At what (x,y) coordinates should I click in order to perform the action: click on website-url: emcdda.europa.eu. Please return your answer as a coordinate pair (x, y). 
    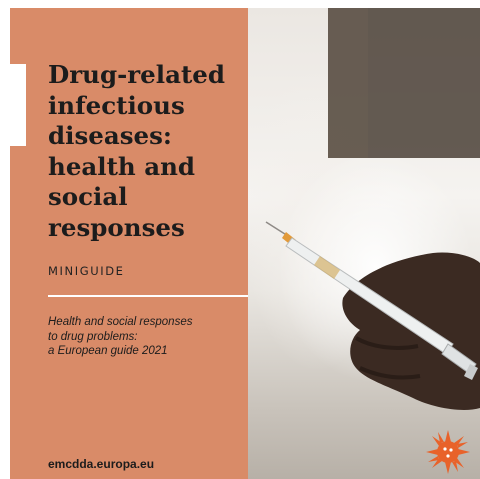
    Looking at the image, I should click on (101, 464).